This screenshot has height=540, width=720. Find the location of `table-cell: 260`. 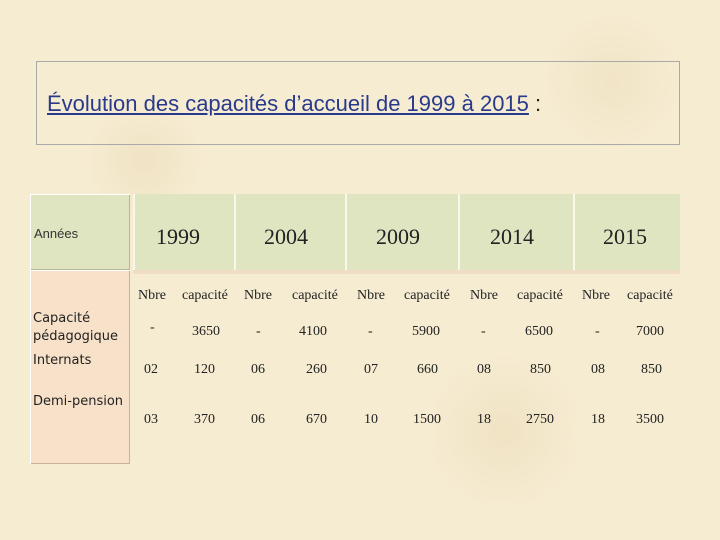

table-cell: 260 is located at coordinates (316, 369).